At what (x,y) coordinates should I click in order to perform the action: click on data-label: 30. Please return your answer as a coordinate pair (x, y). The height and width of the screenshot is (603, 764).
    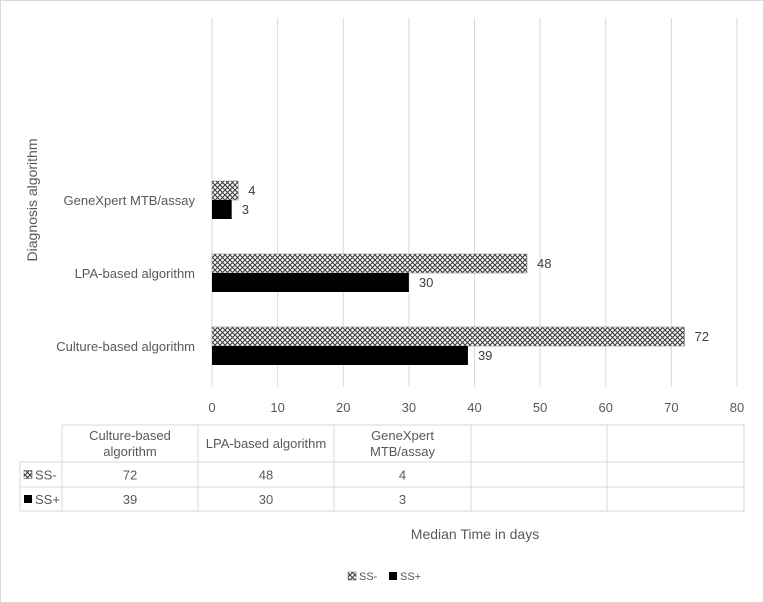
    Looking at the image, I should click on (426, 282).